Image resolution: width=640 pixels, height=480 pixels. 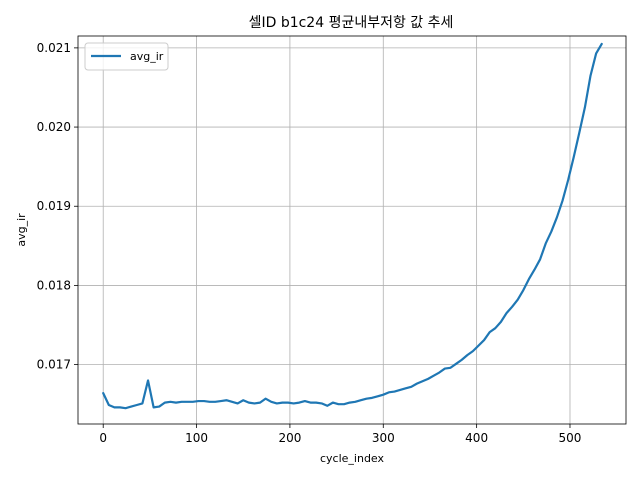 What do you see at coordinates (54, 127) in the screenshot?
I see `y-tick-label: 0.020` at bounding box center [54, 127].